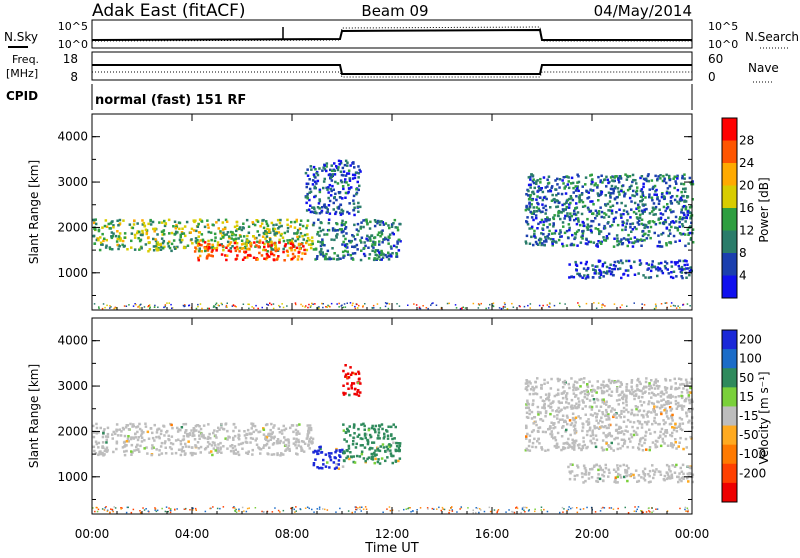 This screenshot has height=558, width=800. Describe the element at coordinates (729, 129) in the screenshot. I see `power-colorbar-segment` at that location.